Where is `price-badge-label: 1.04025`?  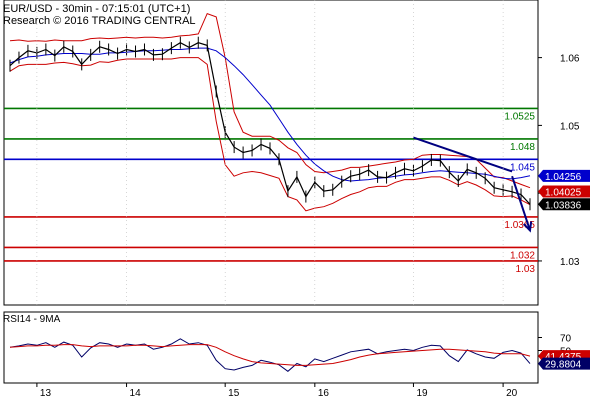
price-badge-label: 1.04025 is located at coordinates (563, 192).